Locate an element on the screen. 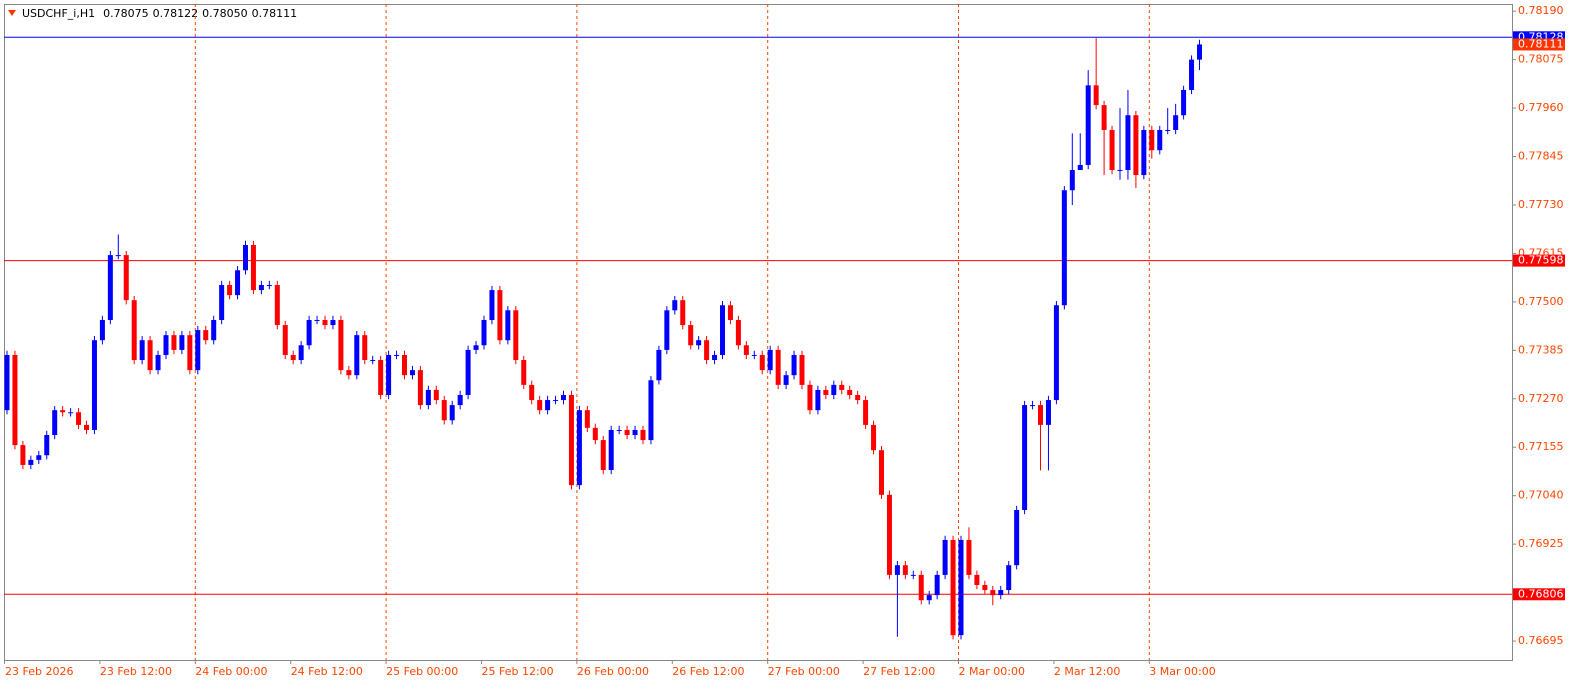 This screenshot has height=695, width=1586. menu-icon is located at coordinates (12, 13).